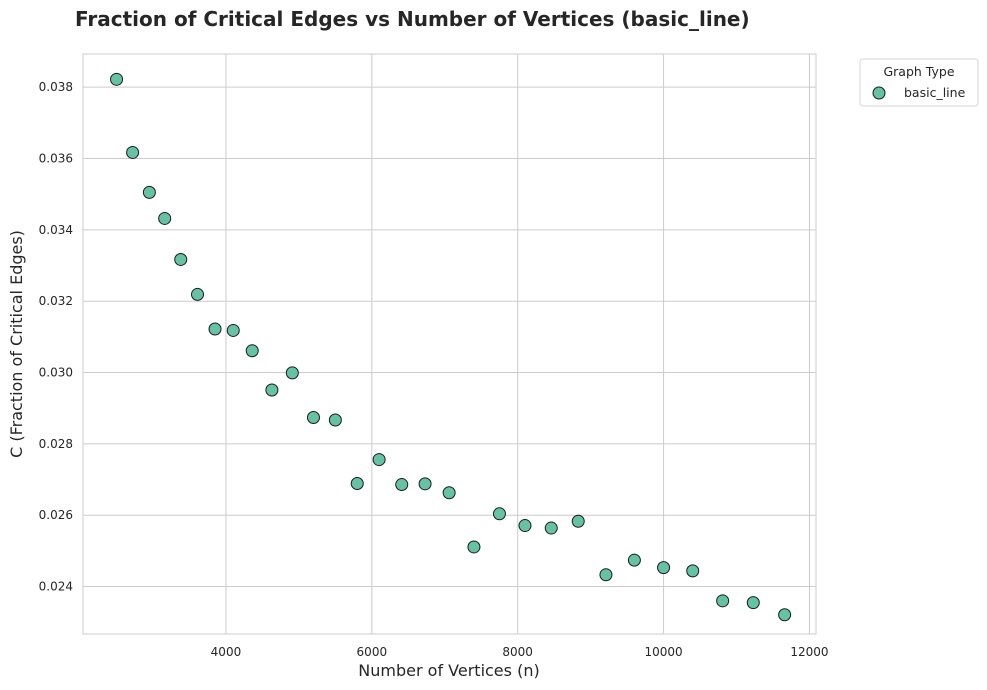 This screenshot has height=690, width=987. I want to click on legend-title: Graph Type, so click(918, 71).